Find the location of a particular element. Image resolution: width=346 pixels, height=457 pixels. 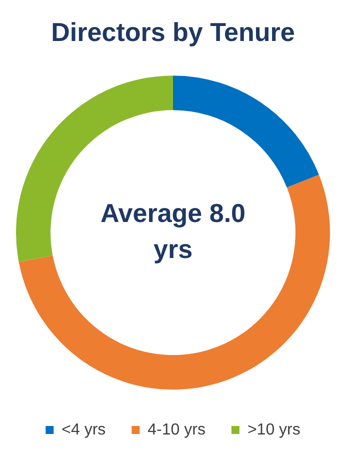

text: Average 8.0 yrs is located at coordinates (173, 231).